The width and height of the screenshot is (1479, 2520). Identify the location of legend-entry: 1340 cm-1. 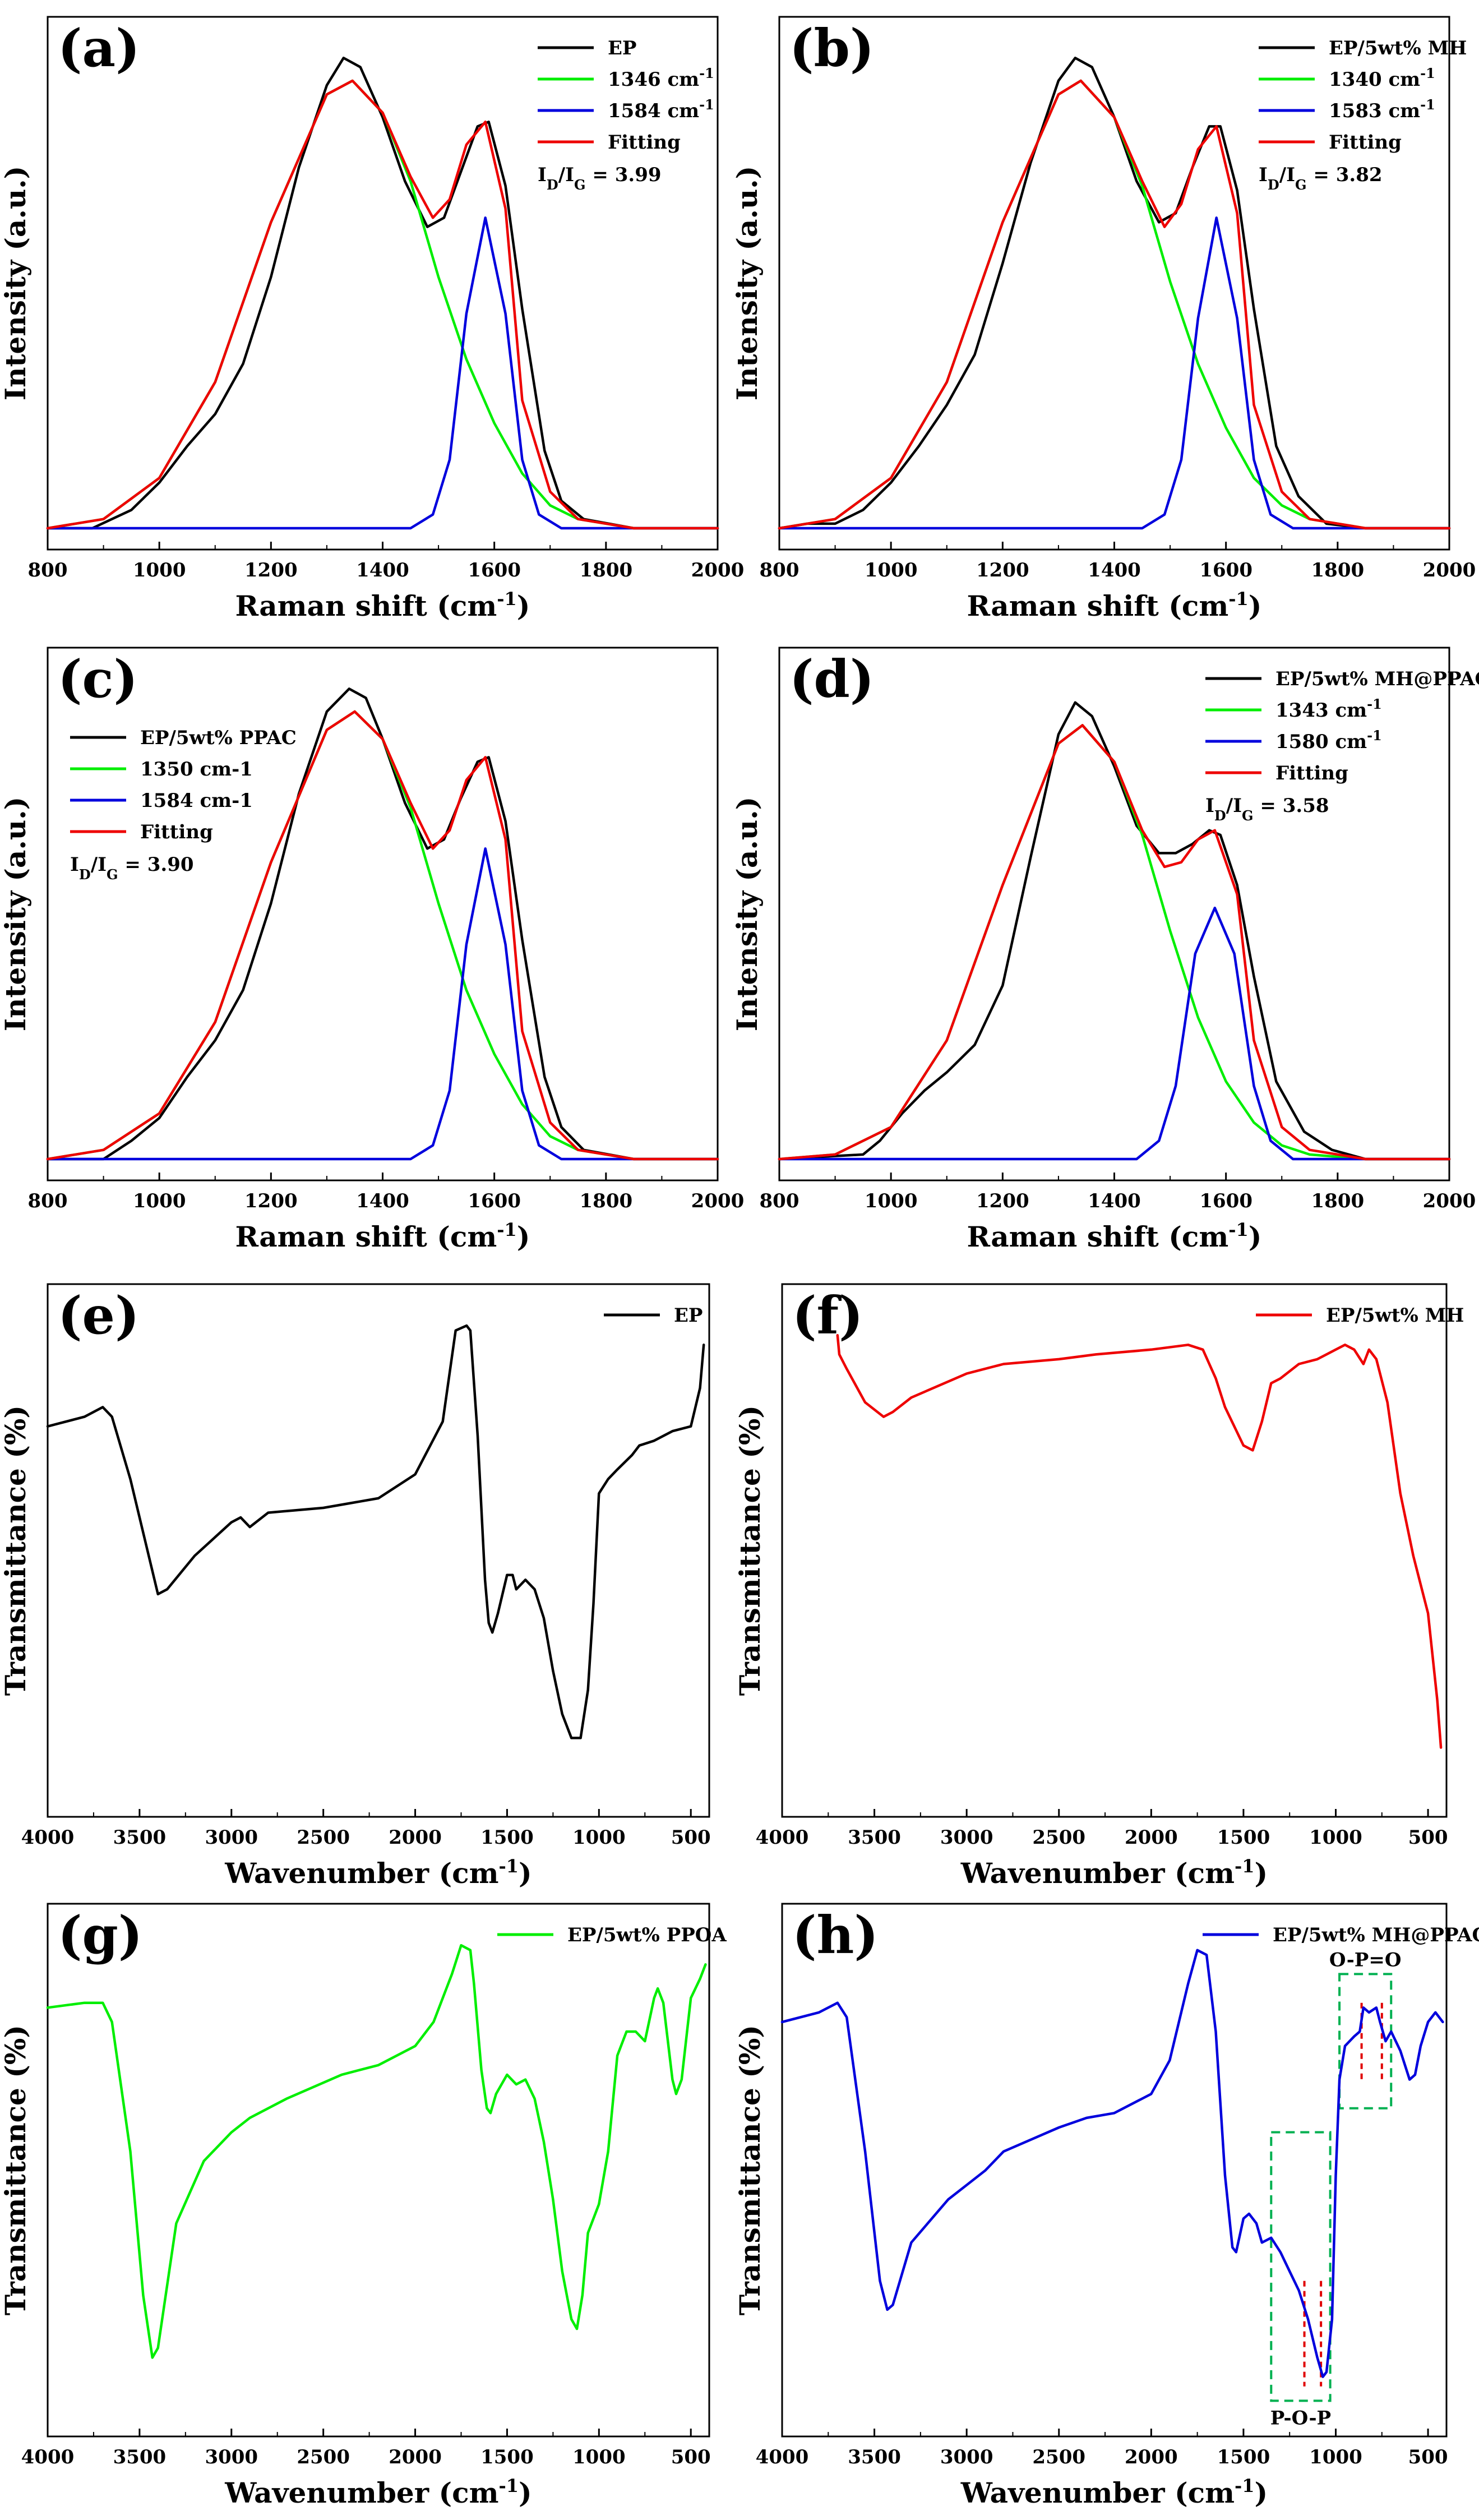
(1382, 78).